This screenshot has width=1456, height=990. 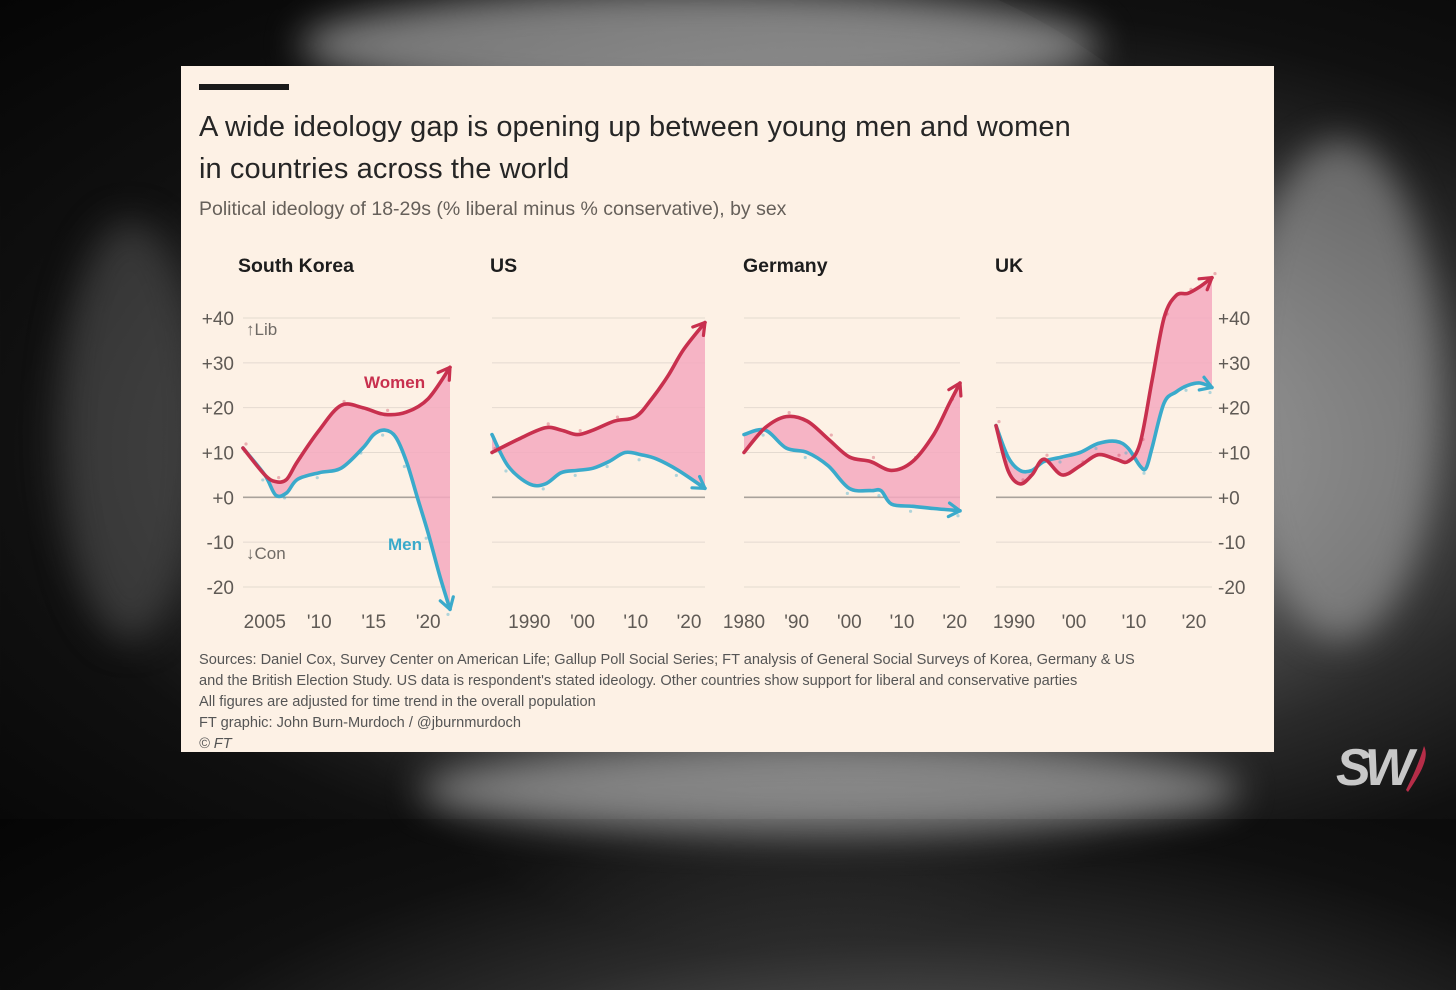 What do you see at coordinates (405, 544) in the screenshot?
I see `men-series-label: Men` at bounding box center [405, 544].